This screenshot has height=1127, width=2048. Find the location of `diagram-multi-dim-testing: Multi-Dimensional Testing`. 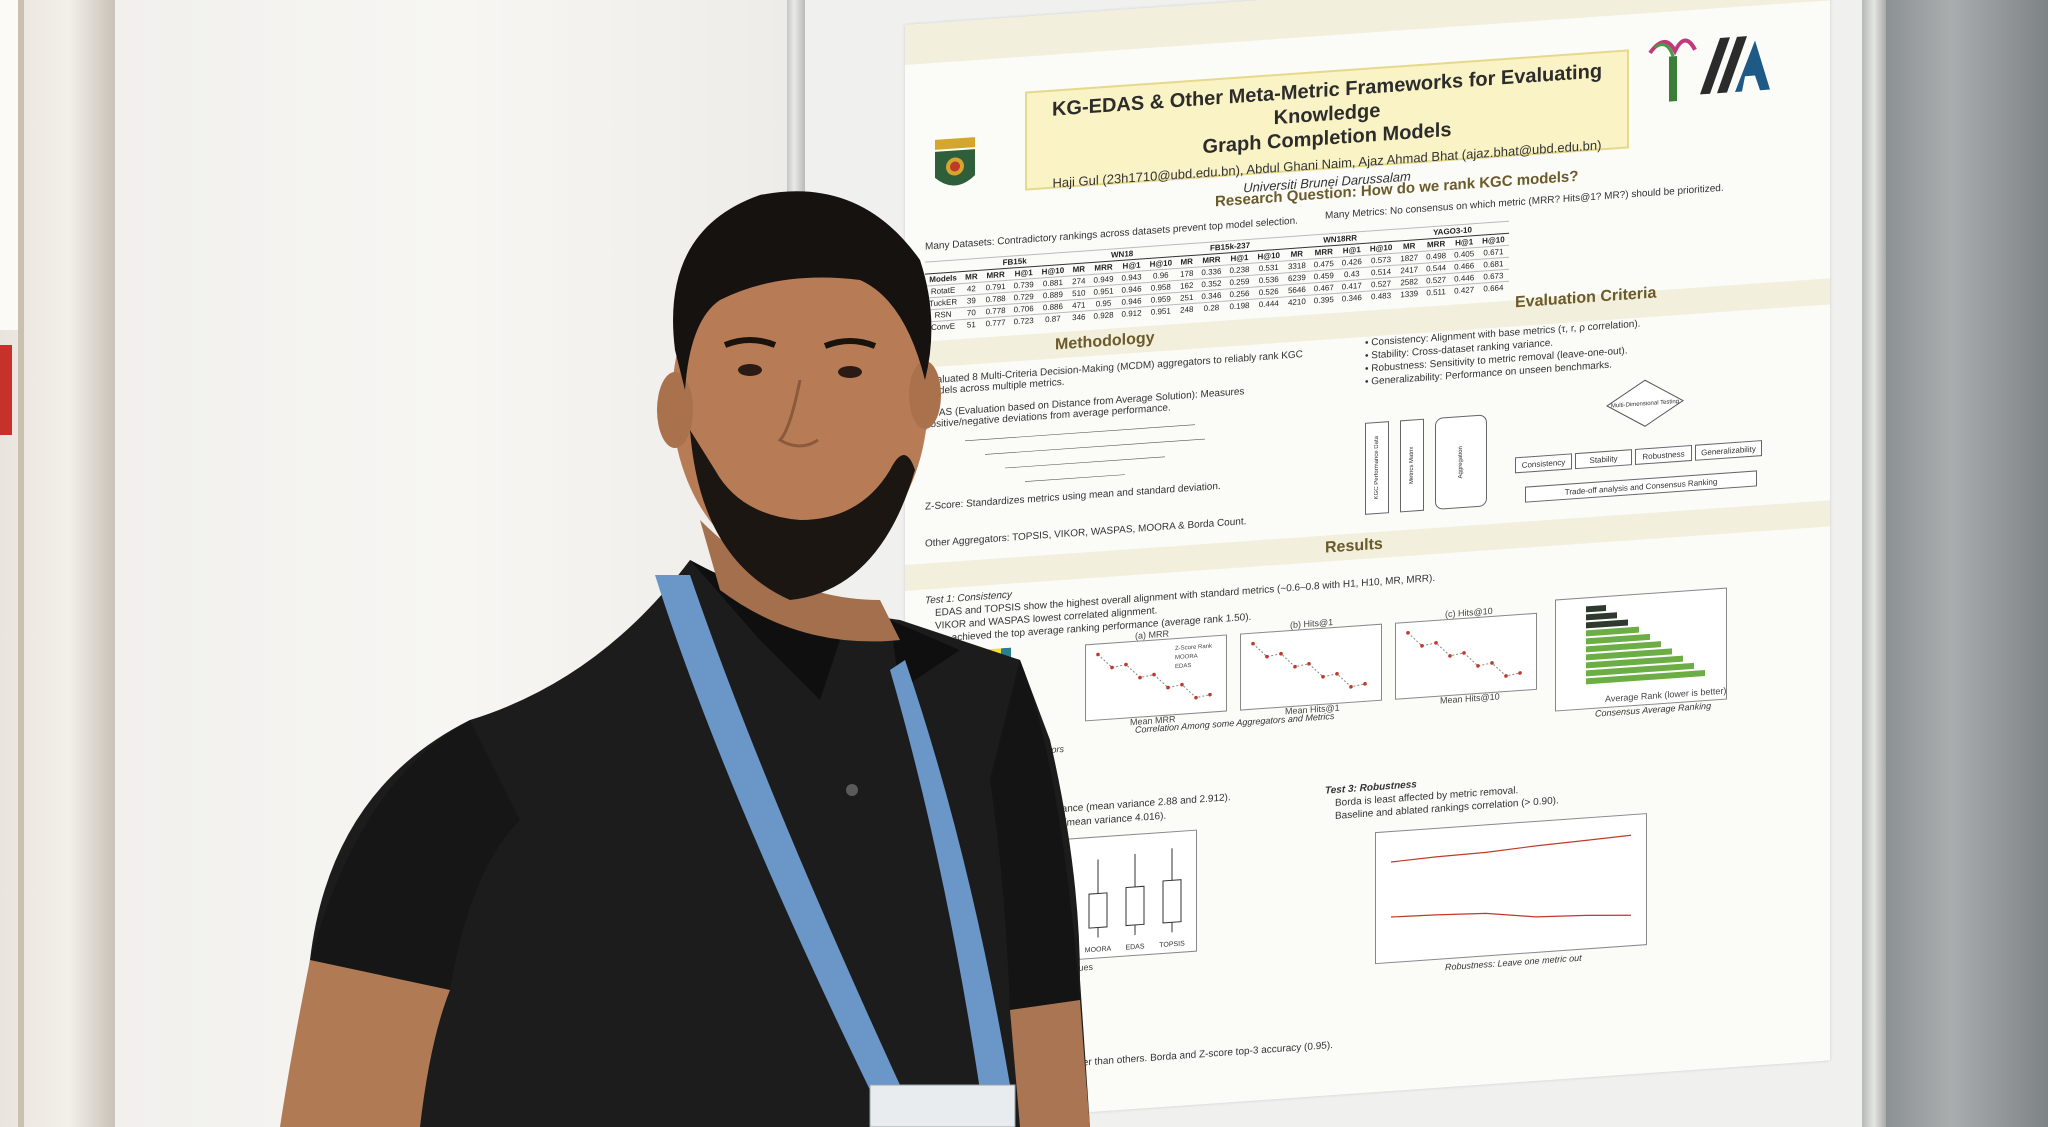

diagram-multi-dim-testing: Multi-Dimensional Testing is located at coordinates (1645, 403).